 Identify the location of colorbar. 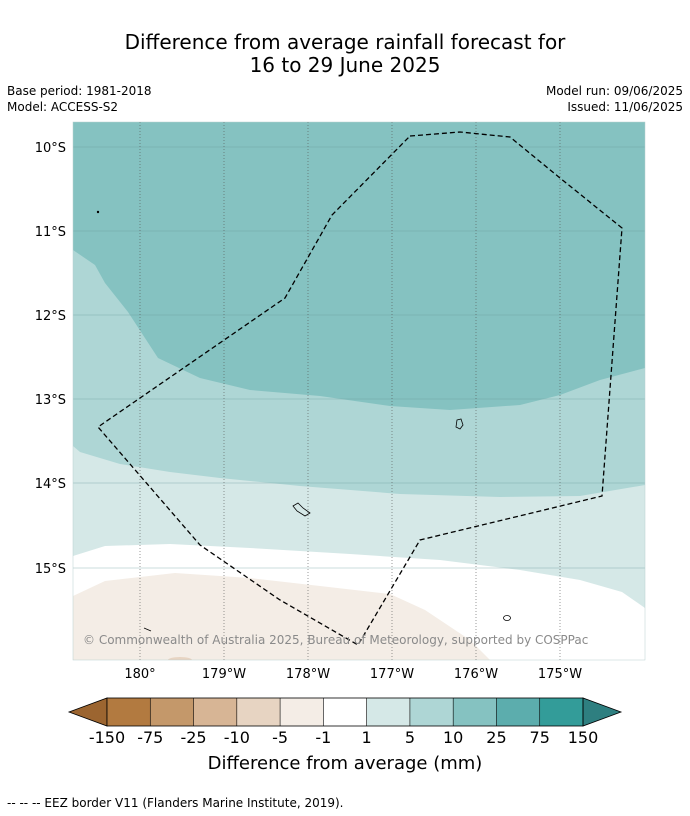
(345, 712).